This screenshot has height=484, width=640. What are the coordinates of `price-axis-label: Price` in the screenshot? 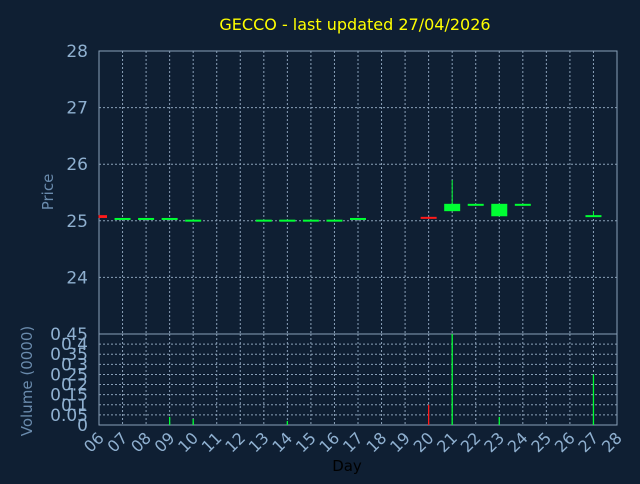 It's located at (48, 192).